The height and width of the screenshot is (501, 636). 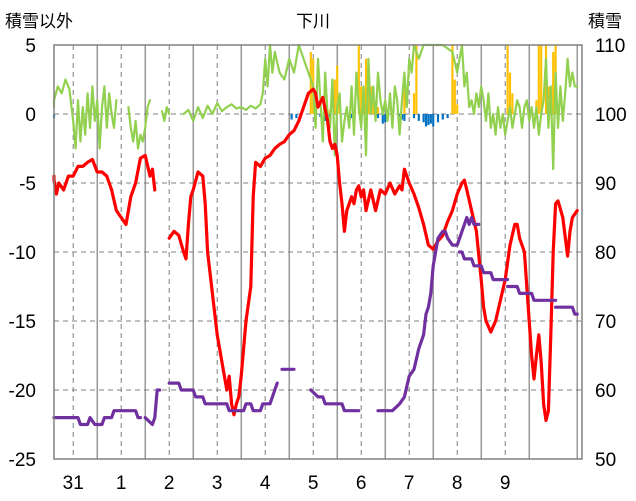 I want to click on x-tick-label: 8, so click(x=457, y=483).